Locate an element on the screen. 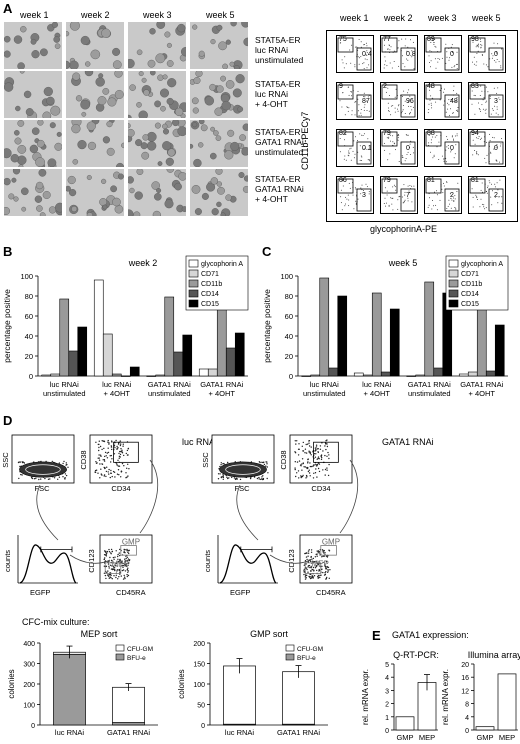 The height and width of the screenshot is (744, 520). micrograph-svg is located at coordinates (157, 143).